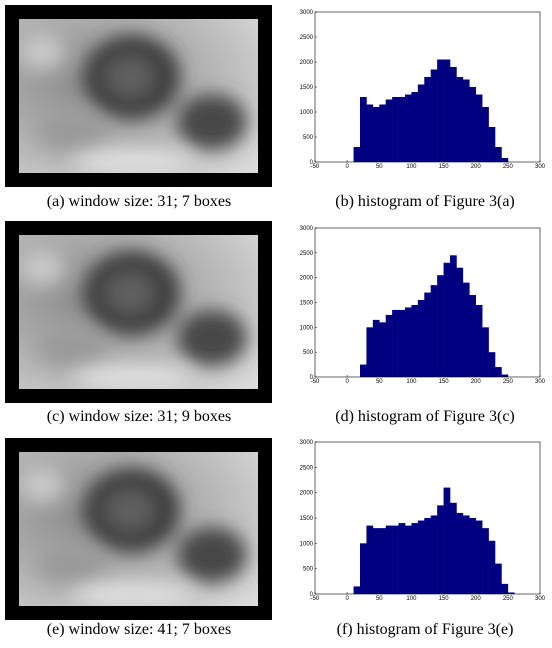  I want to click on caption: (c) window size: 31; 9 boxes, so click(139, 416).